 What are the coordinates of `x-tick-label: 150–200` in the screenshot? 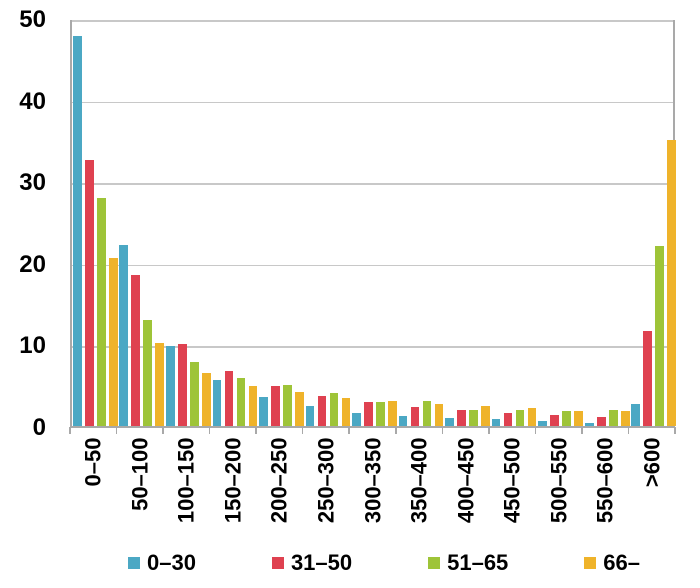 It's located at (233, 480).